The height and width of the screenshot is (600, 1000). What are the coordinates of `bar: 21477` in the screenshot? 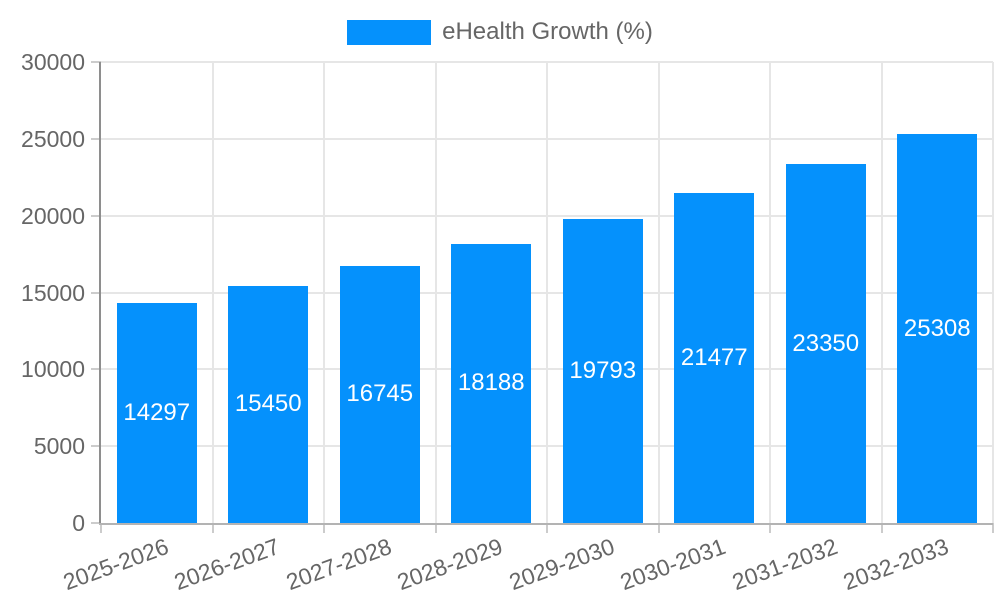 It's located at (714, 357).